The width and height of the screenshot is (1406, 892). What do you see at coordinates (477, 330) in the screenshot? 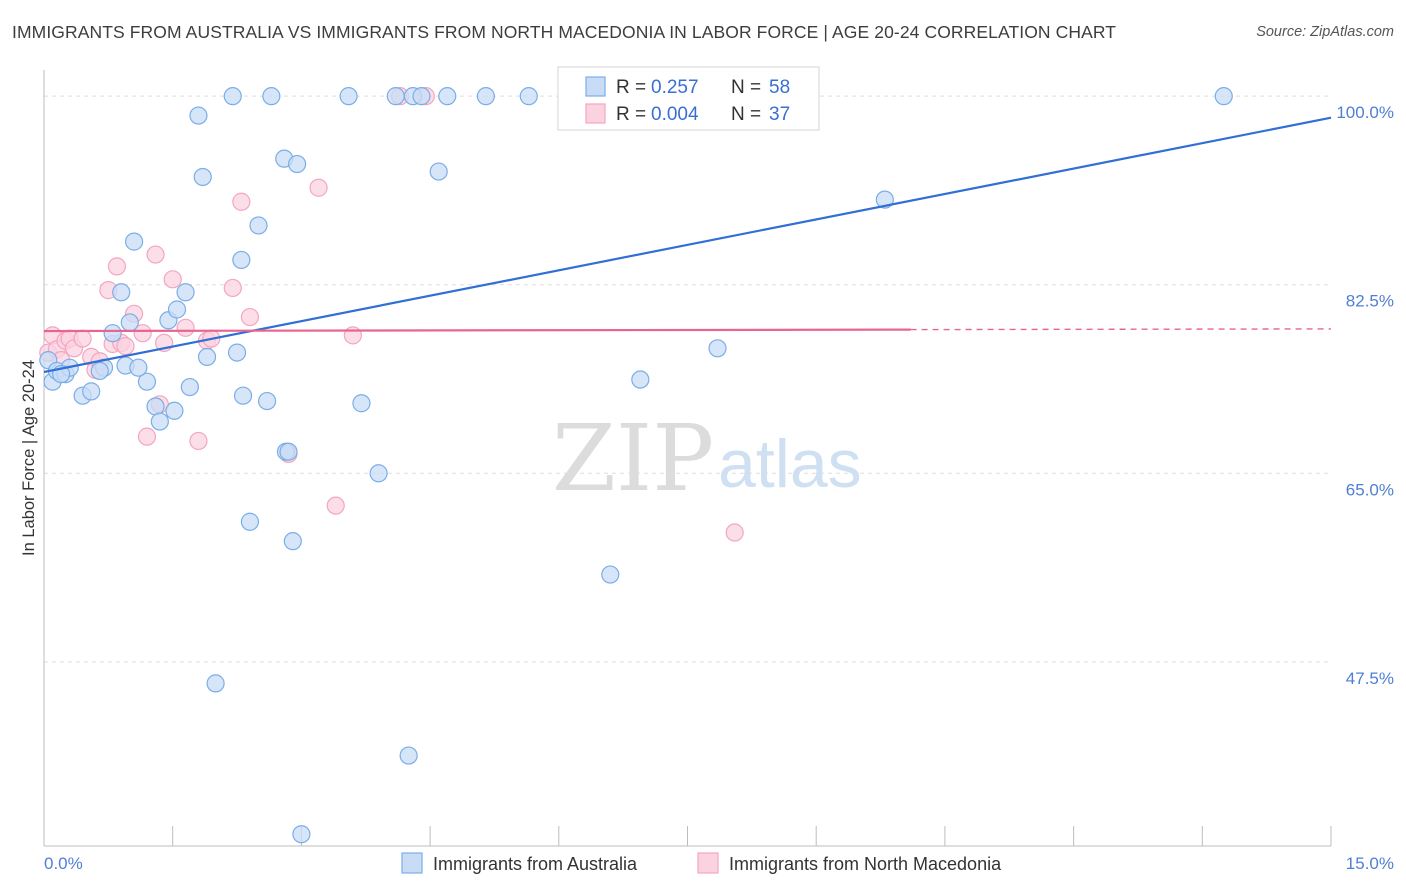
I see `trend-line-macedonia` at bounding box center [477, 330].